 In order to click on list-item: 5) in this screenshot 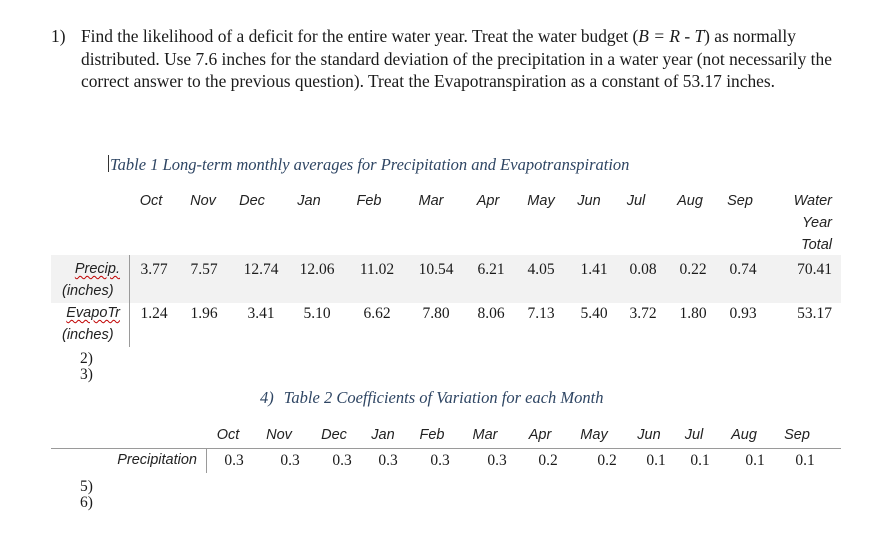, I will do `click(86, 486)`.